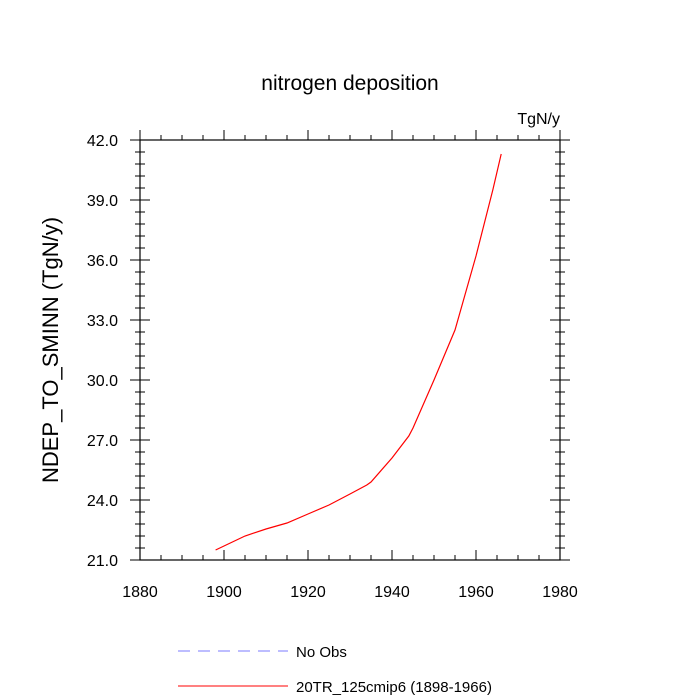  I want to click on x-tick-label: 1940, so click(392, 592).